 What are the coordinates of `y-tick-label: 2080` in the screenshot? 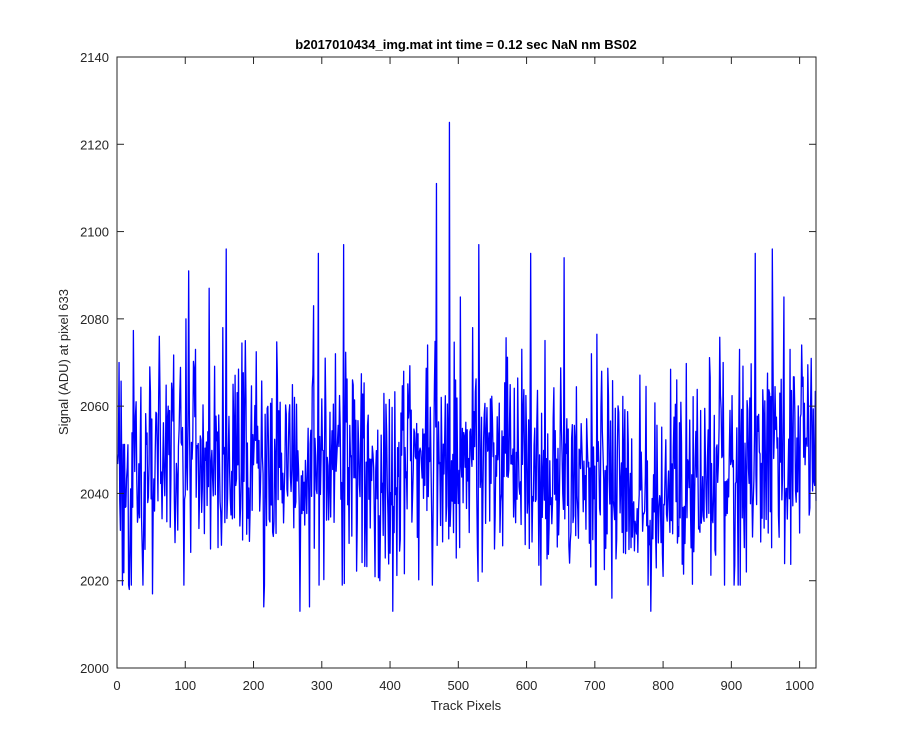 It's located at (94, 319).